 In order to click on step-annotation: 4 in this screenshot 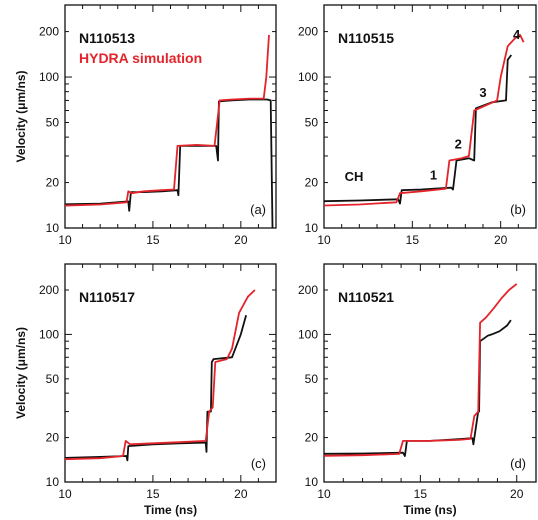, I will do `click(517, 34)`.